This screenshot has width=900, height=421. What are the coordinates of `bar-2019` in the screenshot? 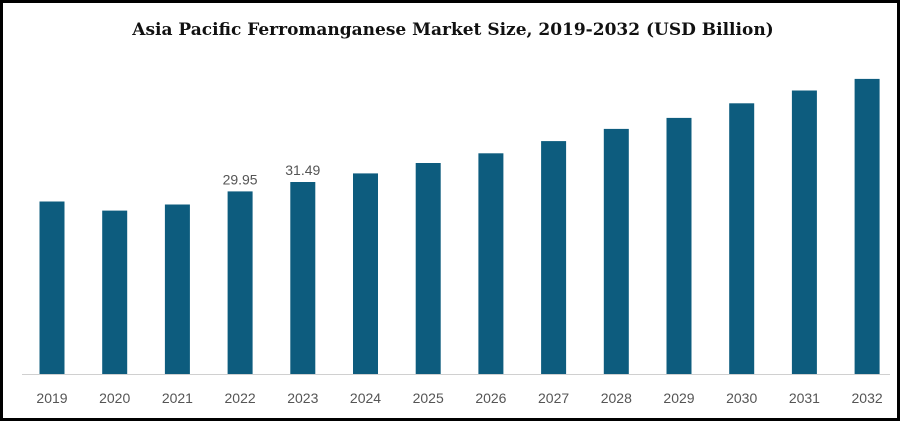 It's located at (52, 287).